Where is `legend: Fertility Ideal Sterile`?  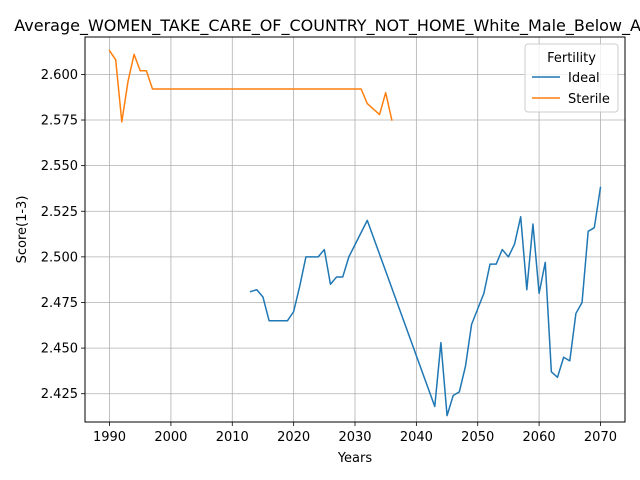 legend: Fertility Ideal Sterile is located at coordinates (571, 78).